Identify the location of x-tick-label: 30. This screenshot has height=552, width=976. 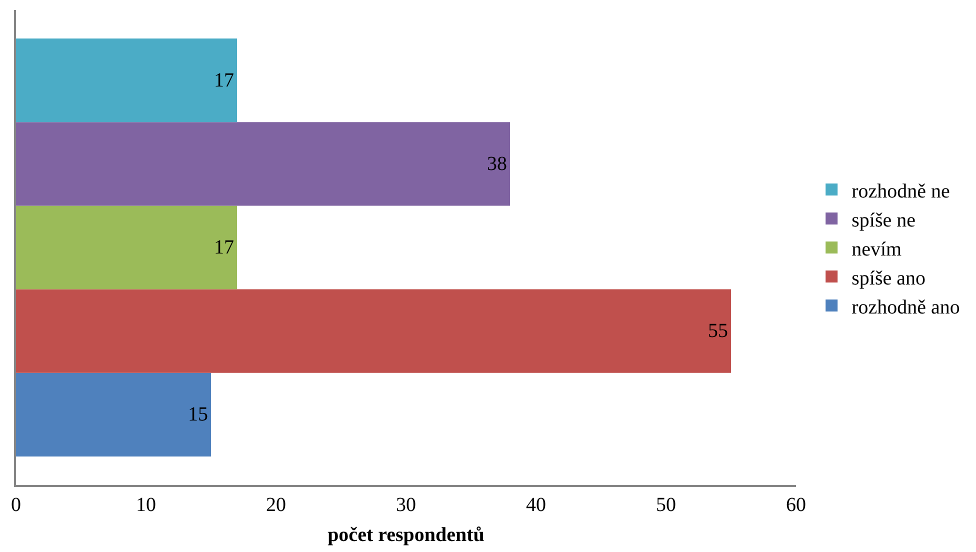
(406, 505).